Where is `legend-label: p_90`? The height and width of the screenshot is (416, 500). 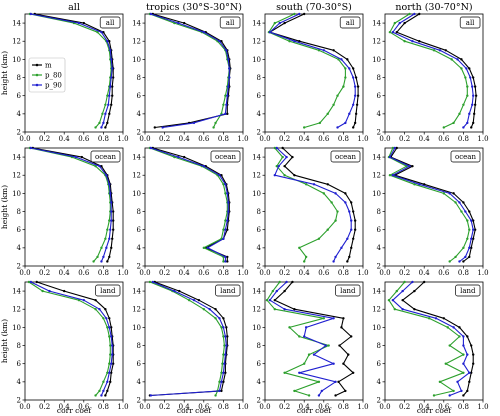
legend-label: p_90 is located at coordinates (53, 86).